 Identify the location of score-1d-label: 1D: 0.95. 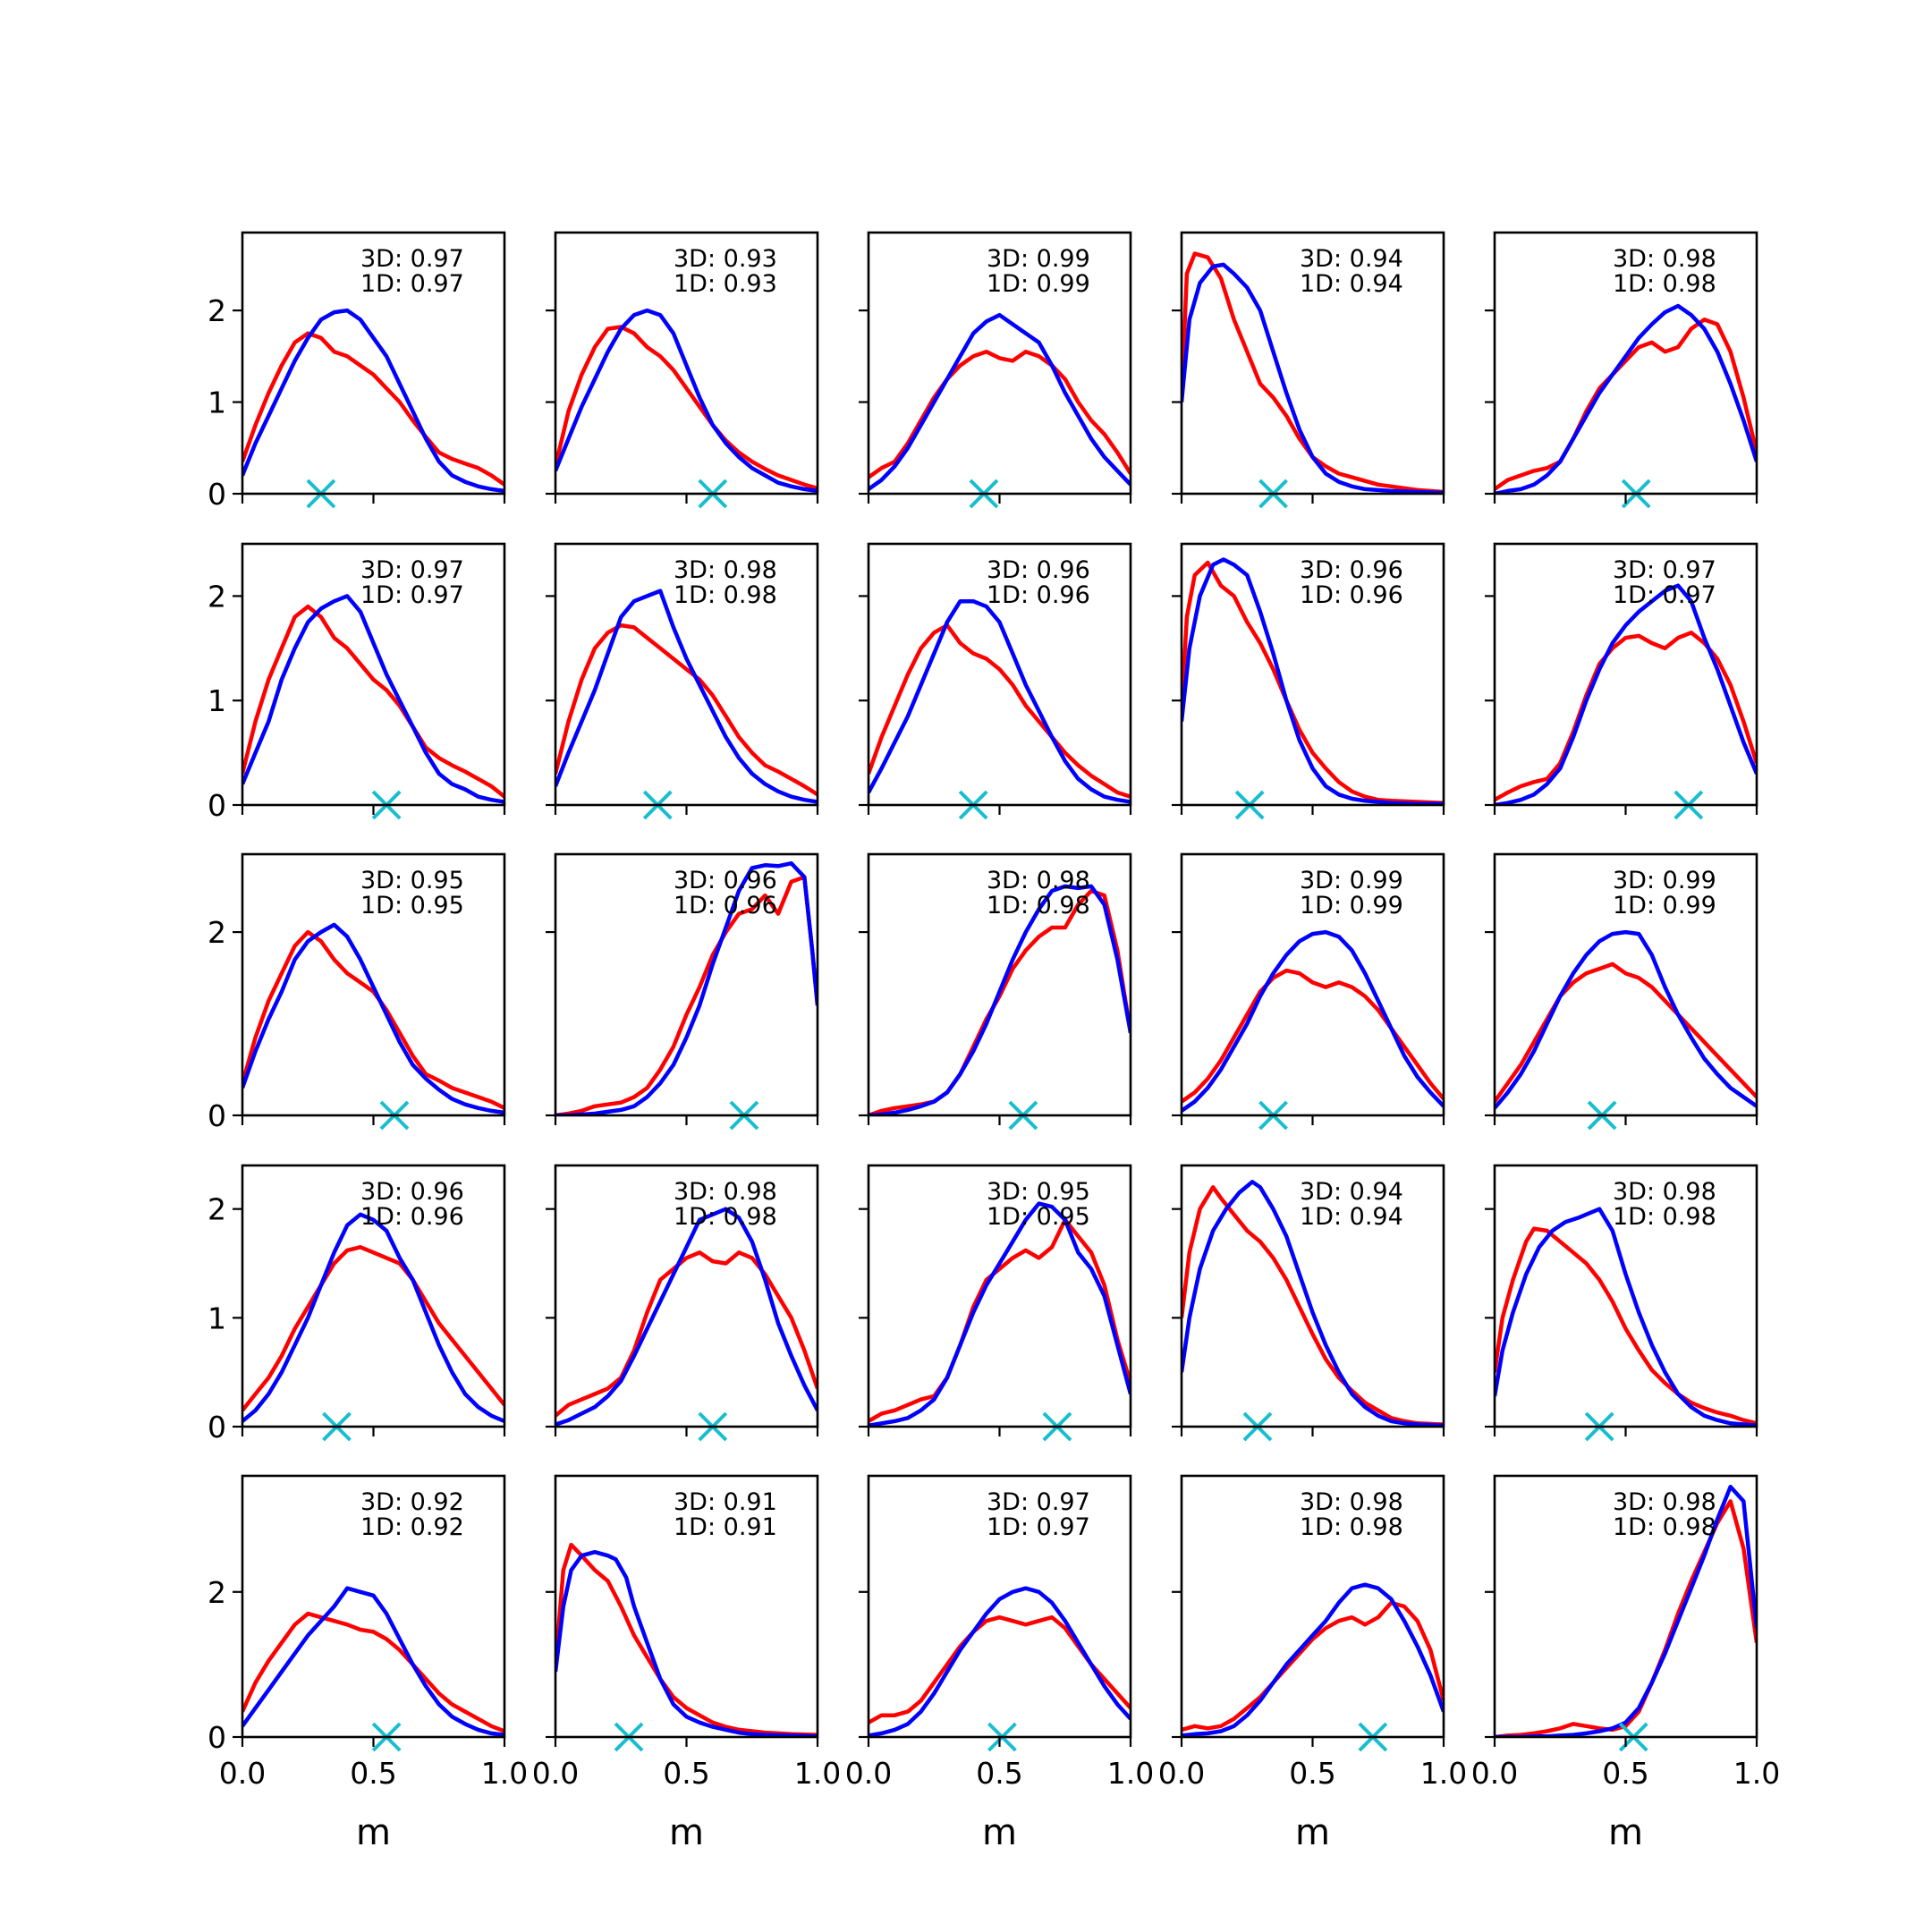
(1038, 1217).